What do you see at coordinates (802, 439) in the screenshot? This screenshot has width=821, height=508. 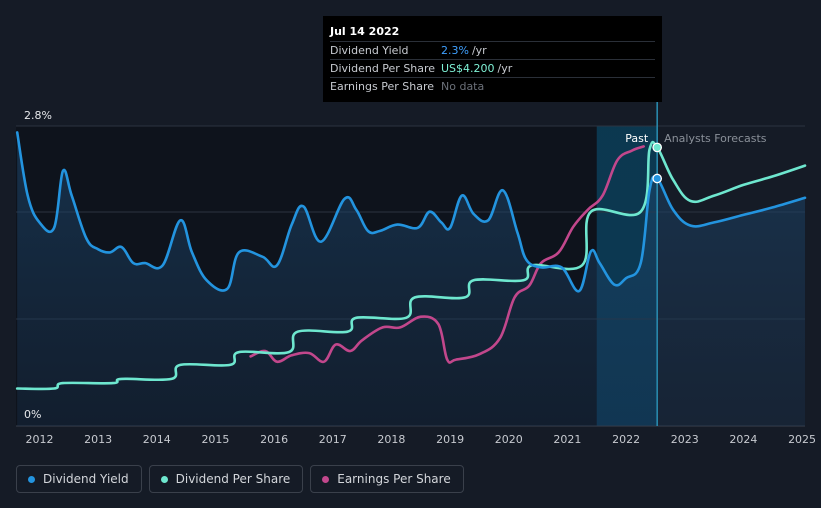 I see `x-tick-label: 2025` at bounding box center [802, 439].